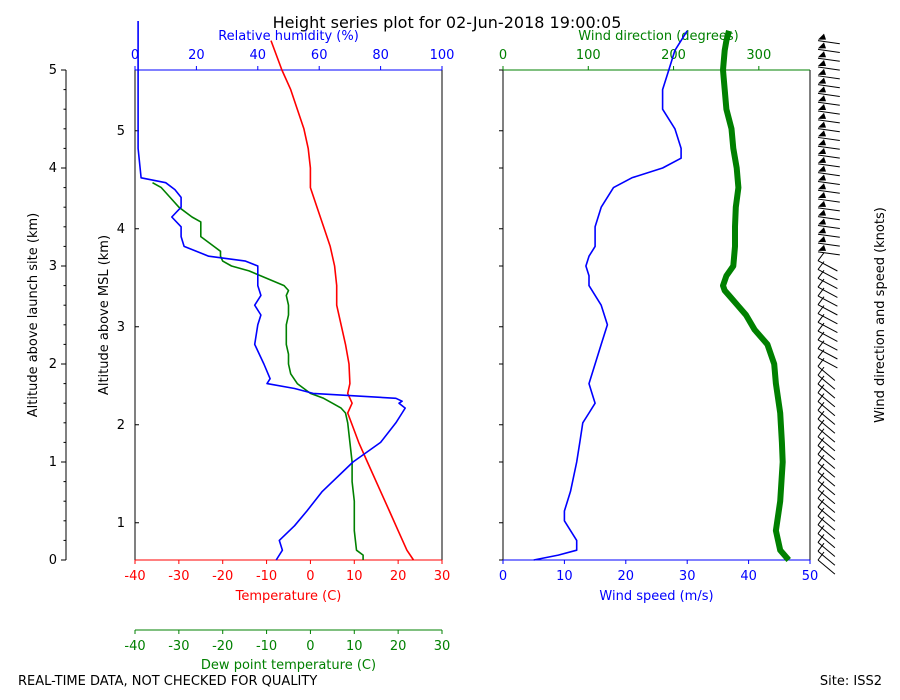 The image size is (900, 700). I want to click on outer-alt-tick-label: 4, so click(53, 168).